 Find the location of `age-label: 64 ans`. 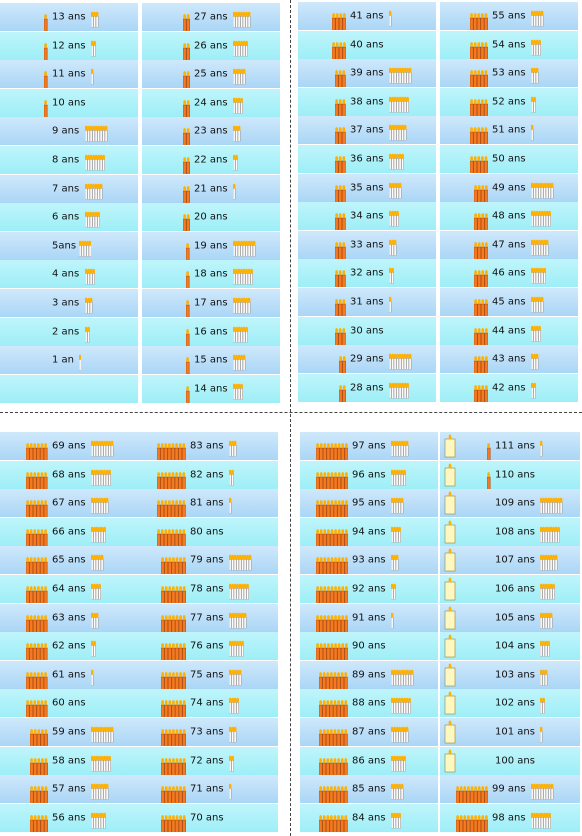

age-label: 64 ans is located at coordinates (69, 589).